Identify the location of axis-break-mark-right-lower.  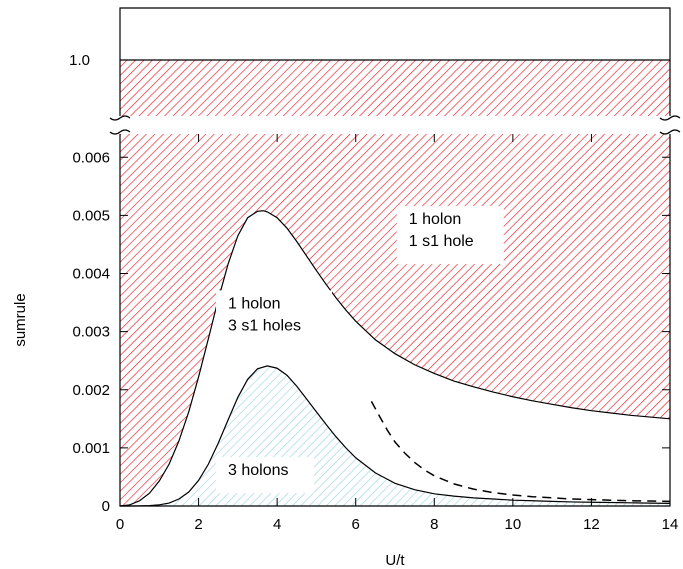
(670, 132).